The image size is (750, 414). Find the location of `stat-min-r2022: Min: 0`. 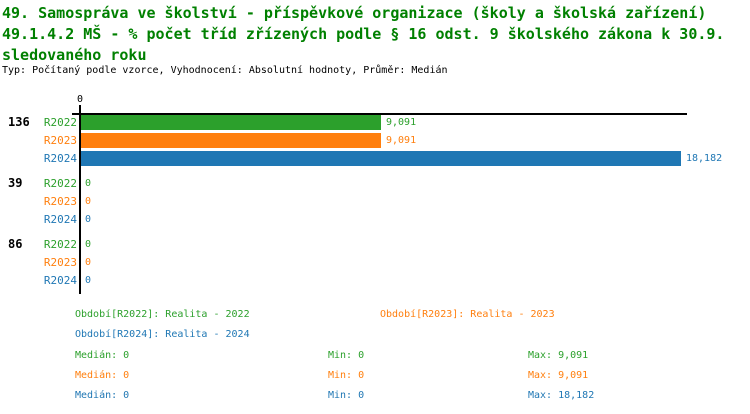

stat-min-r2022: Min: 0 is located at coordinates (346, 355).